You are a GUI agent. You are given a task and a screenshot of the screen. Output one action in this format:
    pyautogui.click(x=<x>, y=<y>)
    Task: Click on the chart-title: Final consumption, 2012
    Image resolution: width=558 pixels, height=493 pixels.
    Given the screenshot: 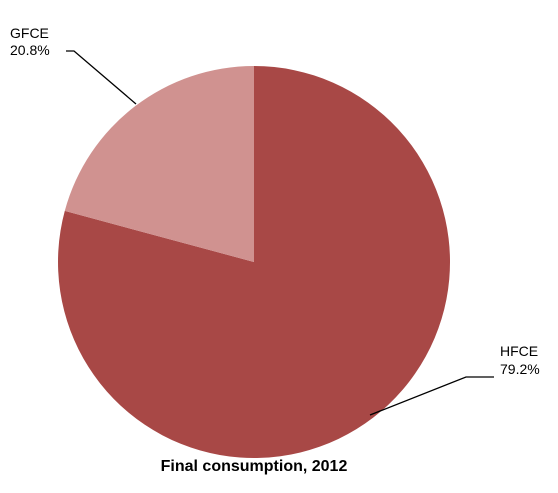 What is the action you would take?
    pyautogui.click(x=254, y=466)
    